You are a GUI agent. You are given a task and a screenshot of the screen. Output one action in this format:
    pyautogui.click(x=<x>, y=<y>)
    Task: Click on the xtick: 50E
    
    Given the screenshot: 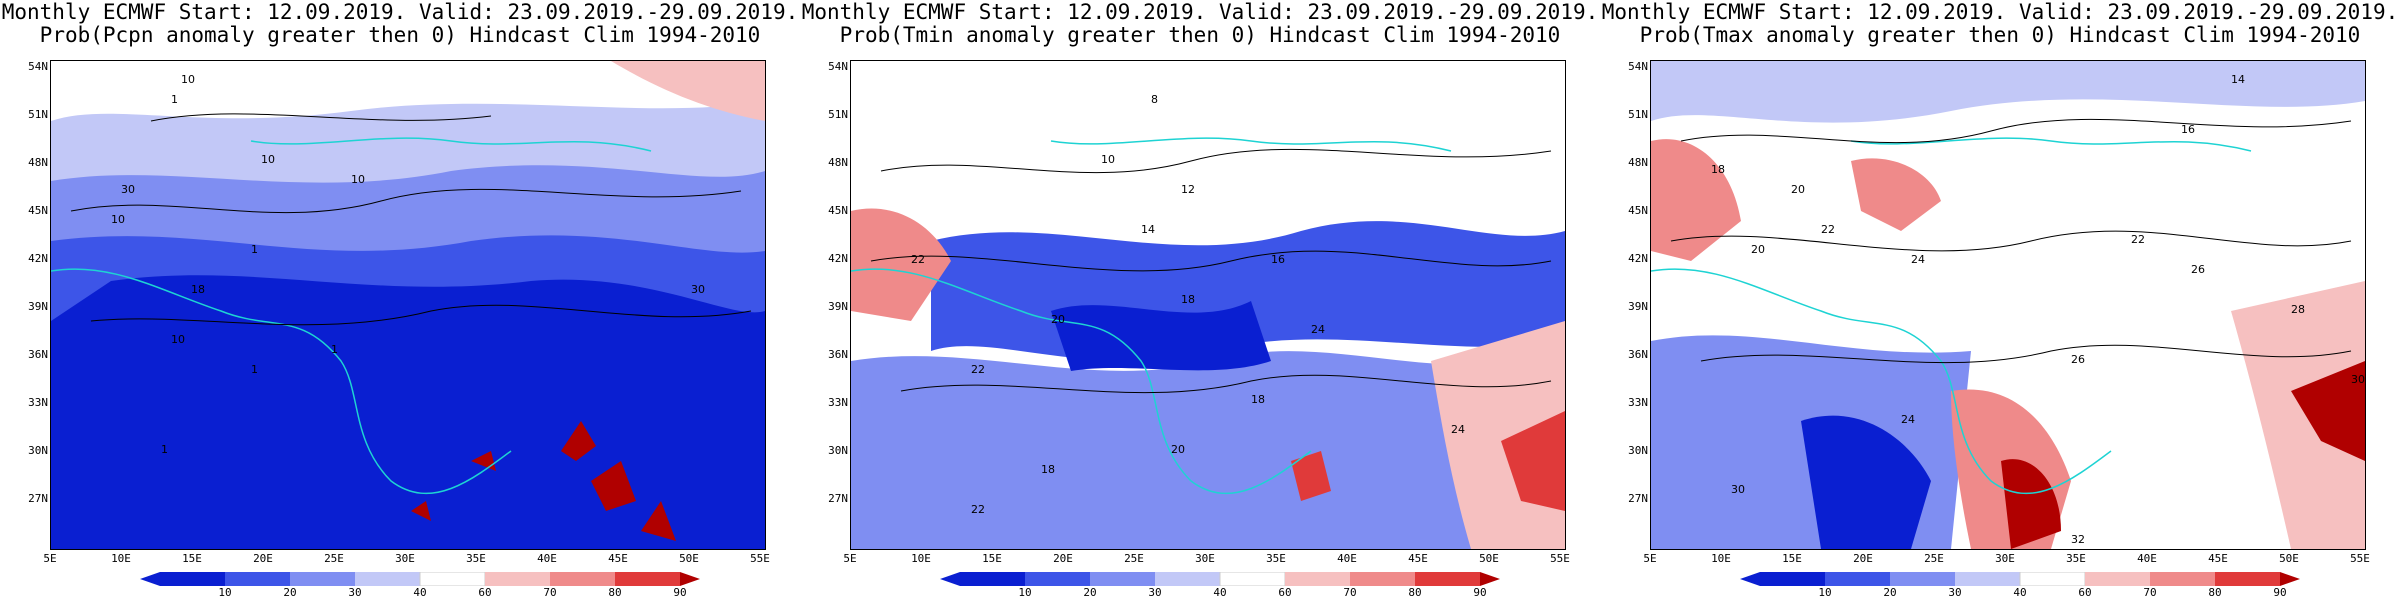 What is the action you would take?
    pyautogui.click(x=689, y=558)
    